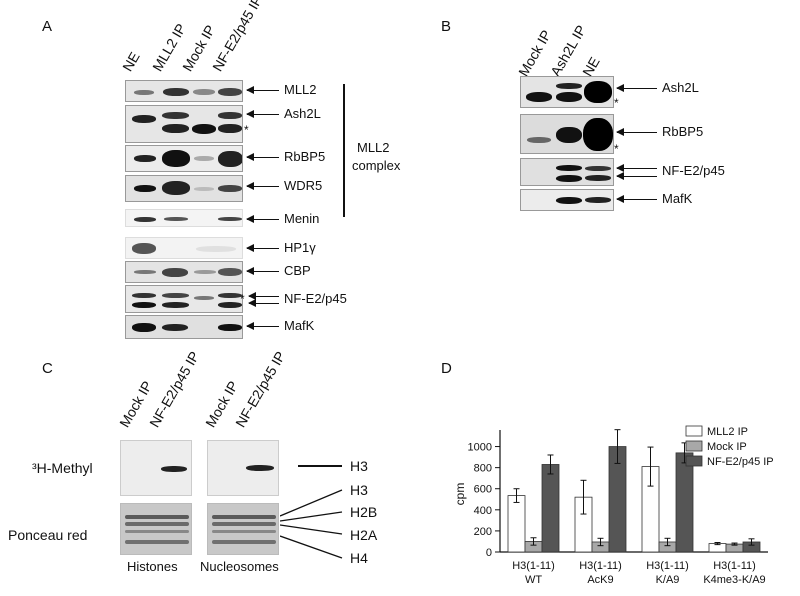 The width and height of the screenshot is (800, 596). What do you see at coordinates (446, 26) in the screenshot?
I see `panel-label-b: B` at bounding box center [446, 26].